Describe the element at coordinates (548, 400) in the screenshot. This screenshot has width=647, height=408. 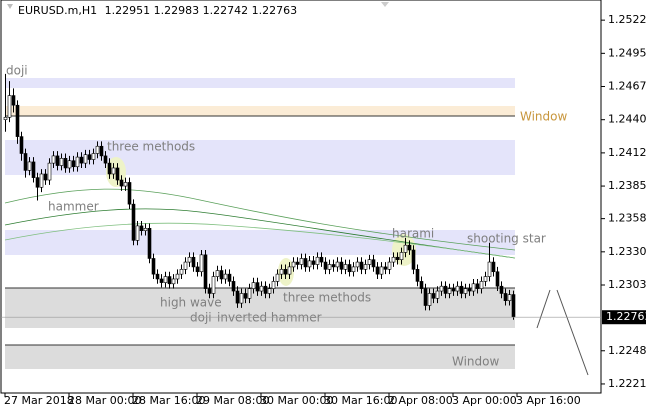
I see `x-tick-label: 3 Apr 16:00` at that location.